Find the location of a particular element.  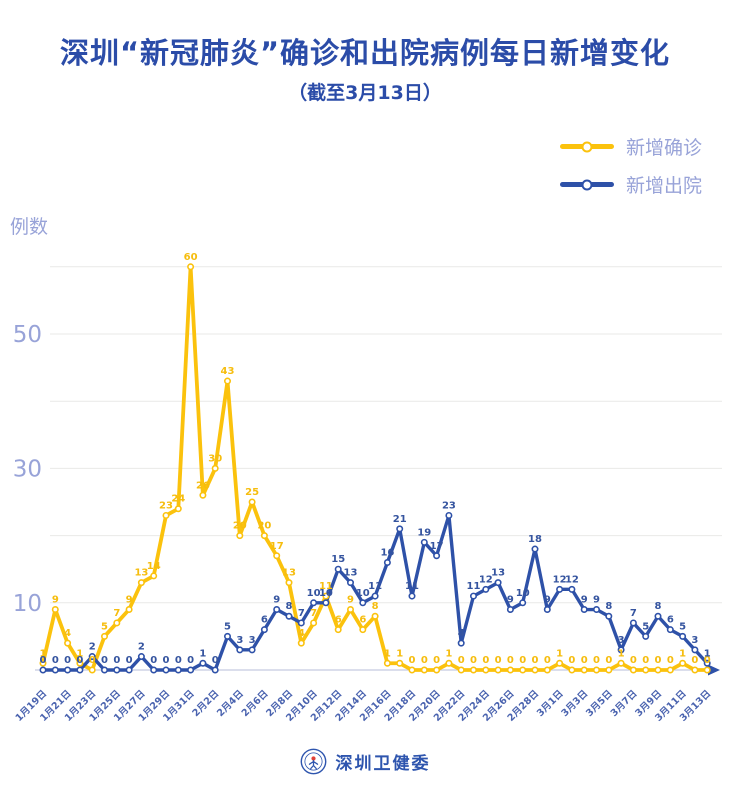

x-tick-label: 2月6日 is located at coordinates (255, 703).